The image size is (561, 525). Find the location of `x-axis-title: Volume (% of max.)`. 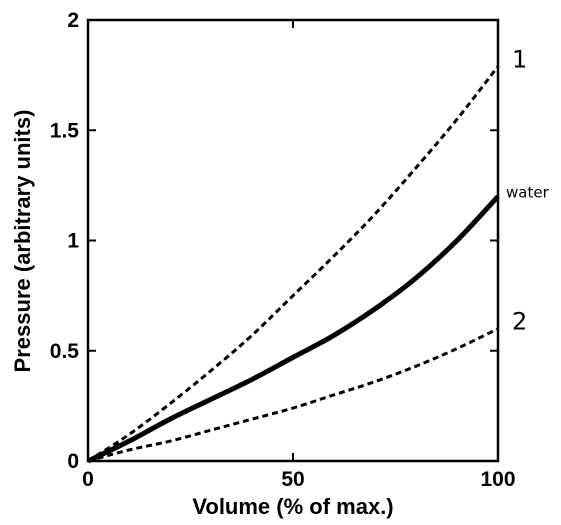

x-axis-title: Volume (% of max.) is located at coordinates (292, 506).